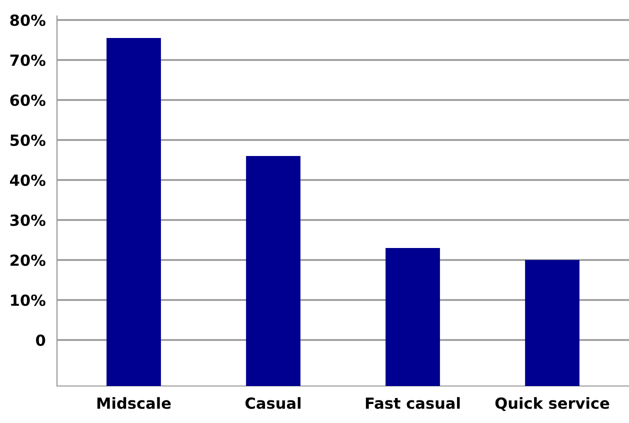  Describe the element at coordinates (28, 300) in the screenshot. I see `y-tick-label: 10%` at that location.